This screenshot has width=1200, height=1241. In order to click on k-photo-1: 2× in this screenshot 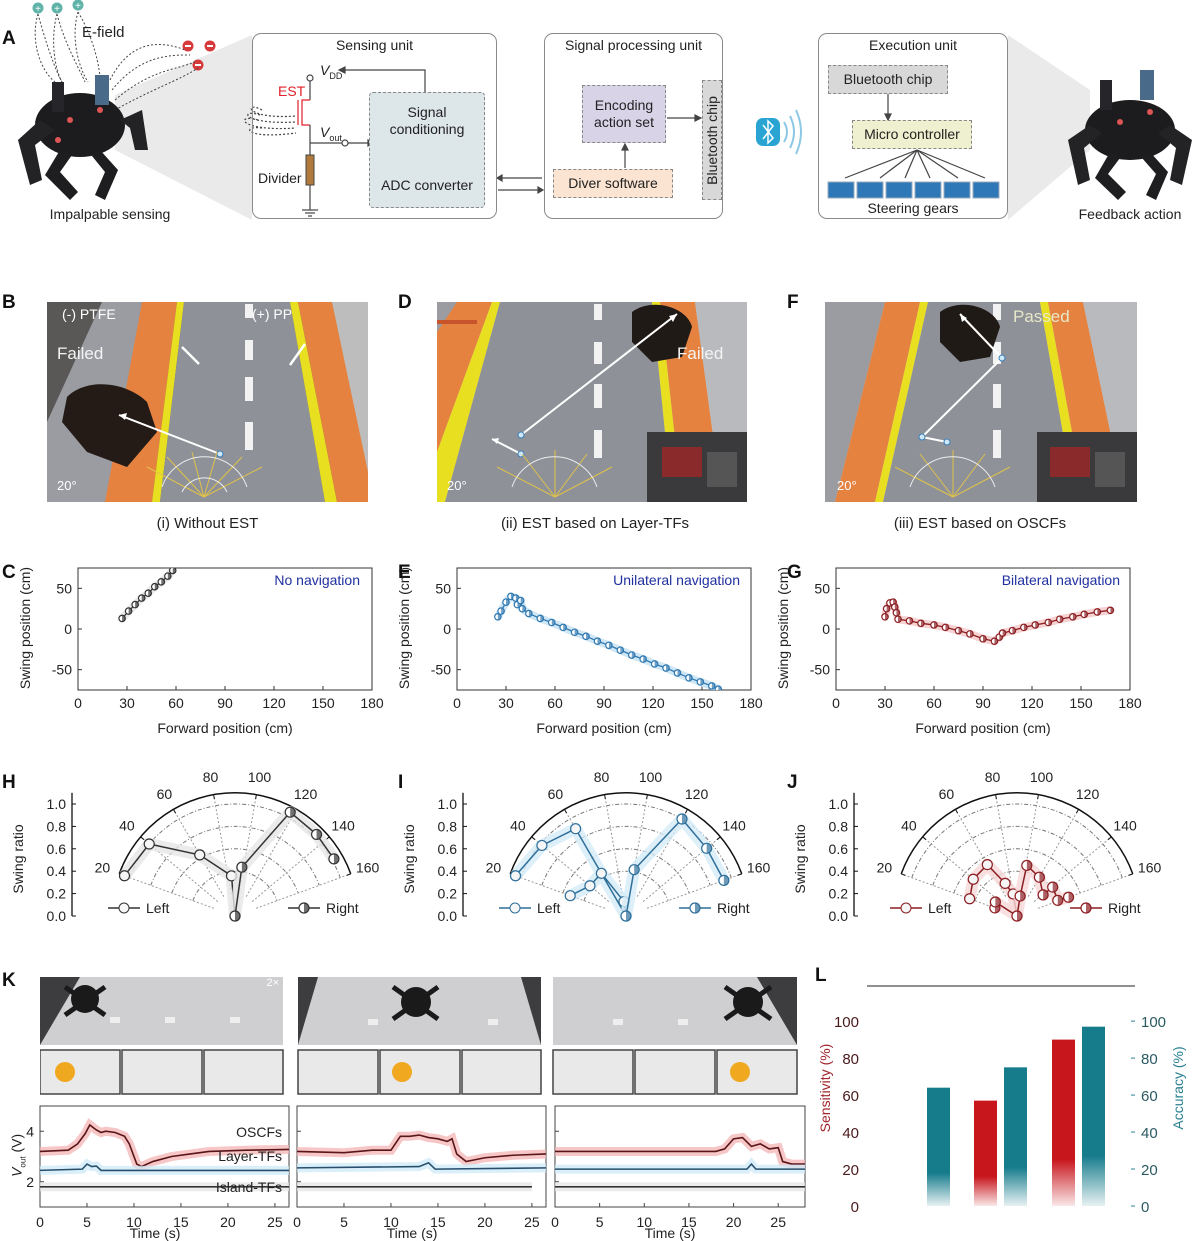, I will do `click(161, 1011)`.